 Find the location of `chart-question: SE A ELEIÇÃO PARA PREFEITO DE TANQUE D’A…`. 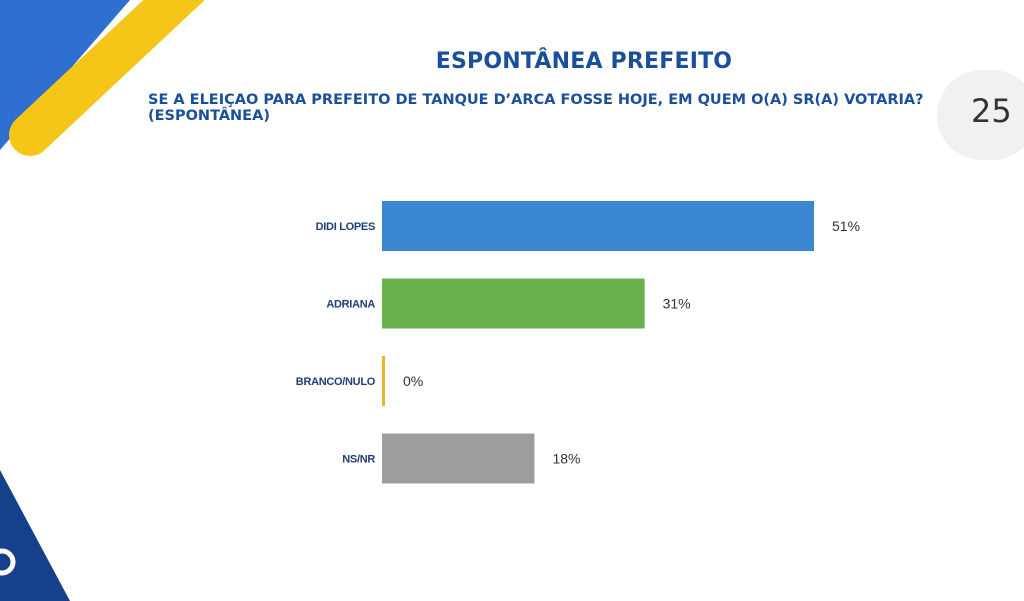

chart-question: SE A ELEIÇÃO PARA PREFEITO DE TANQUE D’A… is located at coordinates (536, 100).